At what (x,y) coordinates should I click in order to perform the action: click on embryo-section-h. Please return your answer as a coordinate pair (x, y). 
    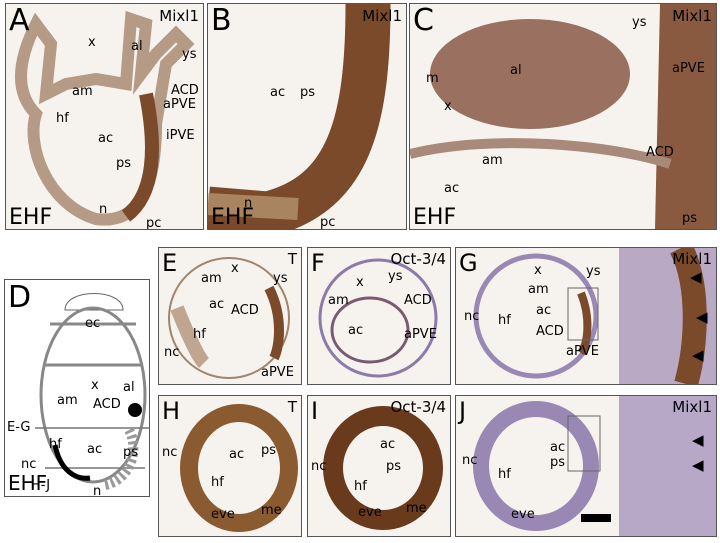
    Looking at the image, I should click on (239, 468).